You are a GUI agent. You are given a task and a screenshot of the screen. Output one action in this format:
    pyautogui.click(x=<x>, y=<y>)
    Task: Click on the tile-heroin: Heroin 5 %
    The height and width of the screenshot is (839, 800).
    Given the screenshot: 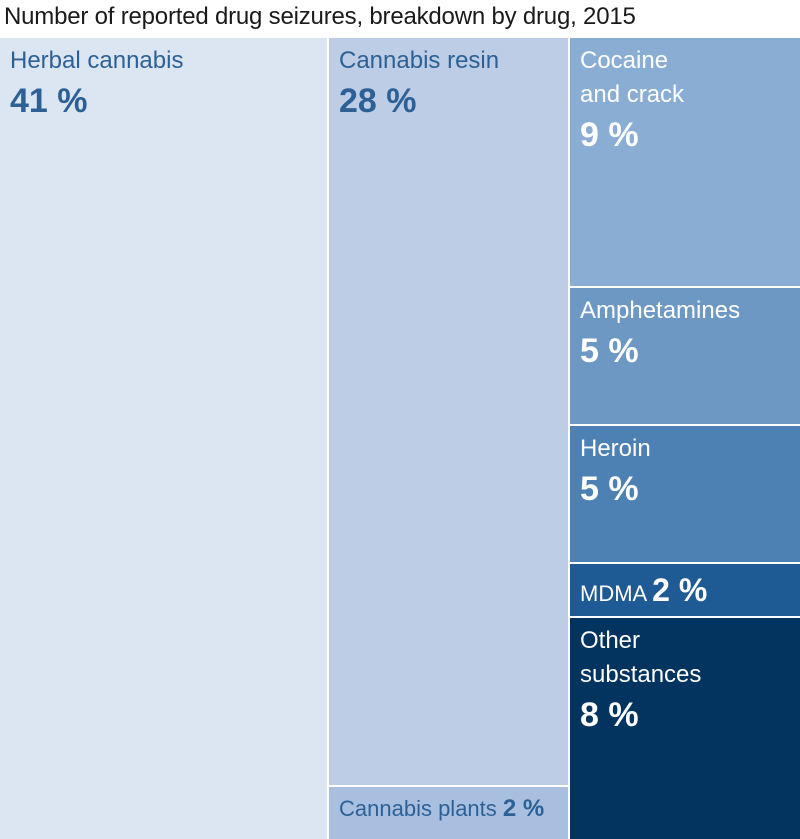 What is the action you would take?
    pyautogui.click(x=685, y=494)
    